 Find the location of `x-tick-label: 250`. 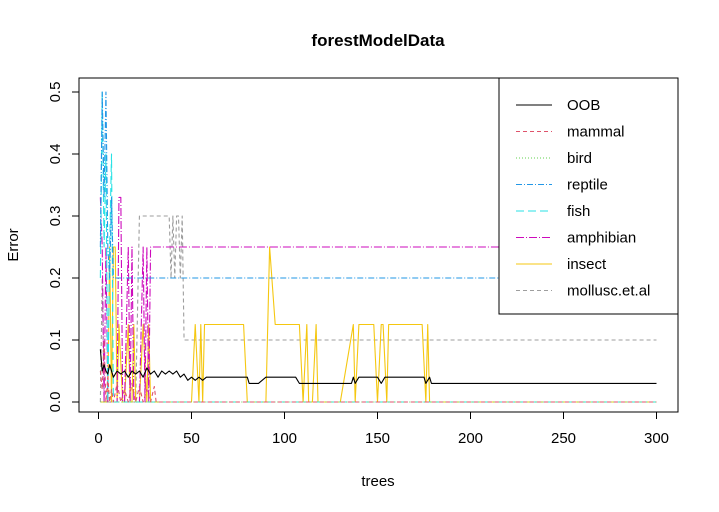

x-tick-label: 250 is located at coordinates (563, 438).